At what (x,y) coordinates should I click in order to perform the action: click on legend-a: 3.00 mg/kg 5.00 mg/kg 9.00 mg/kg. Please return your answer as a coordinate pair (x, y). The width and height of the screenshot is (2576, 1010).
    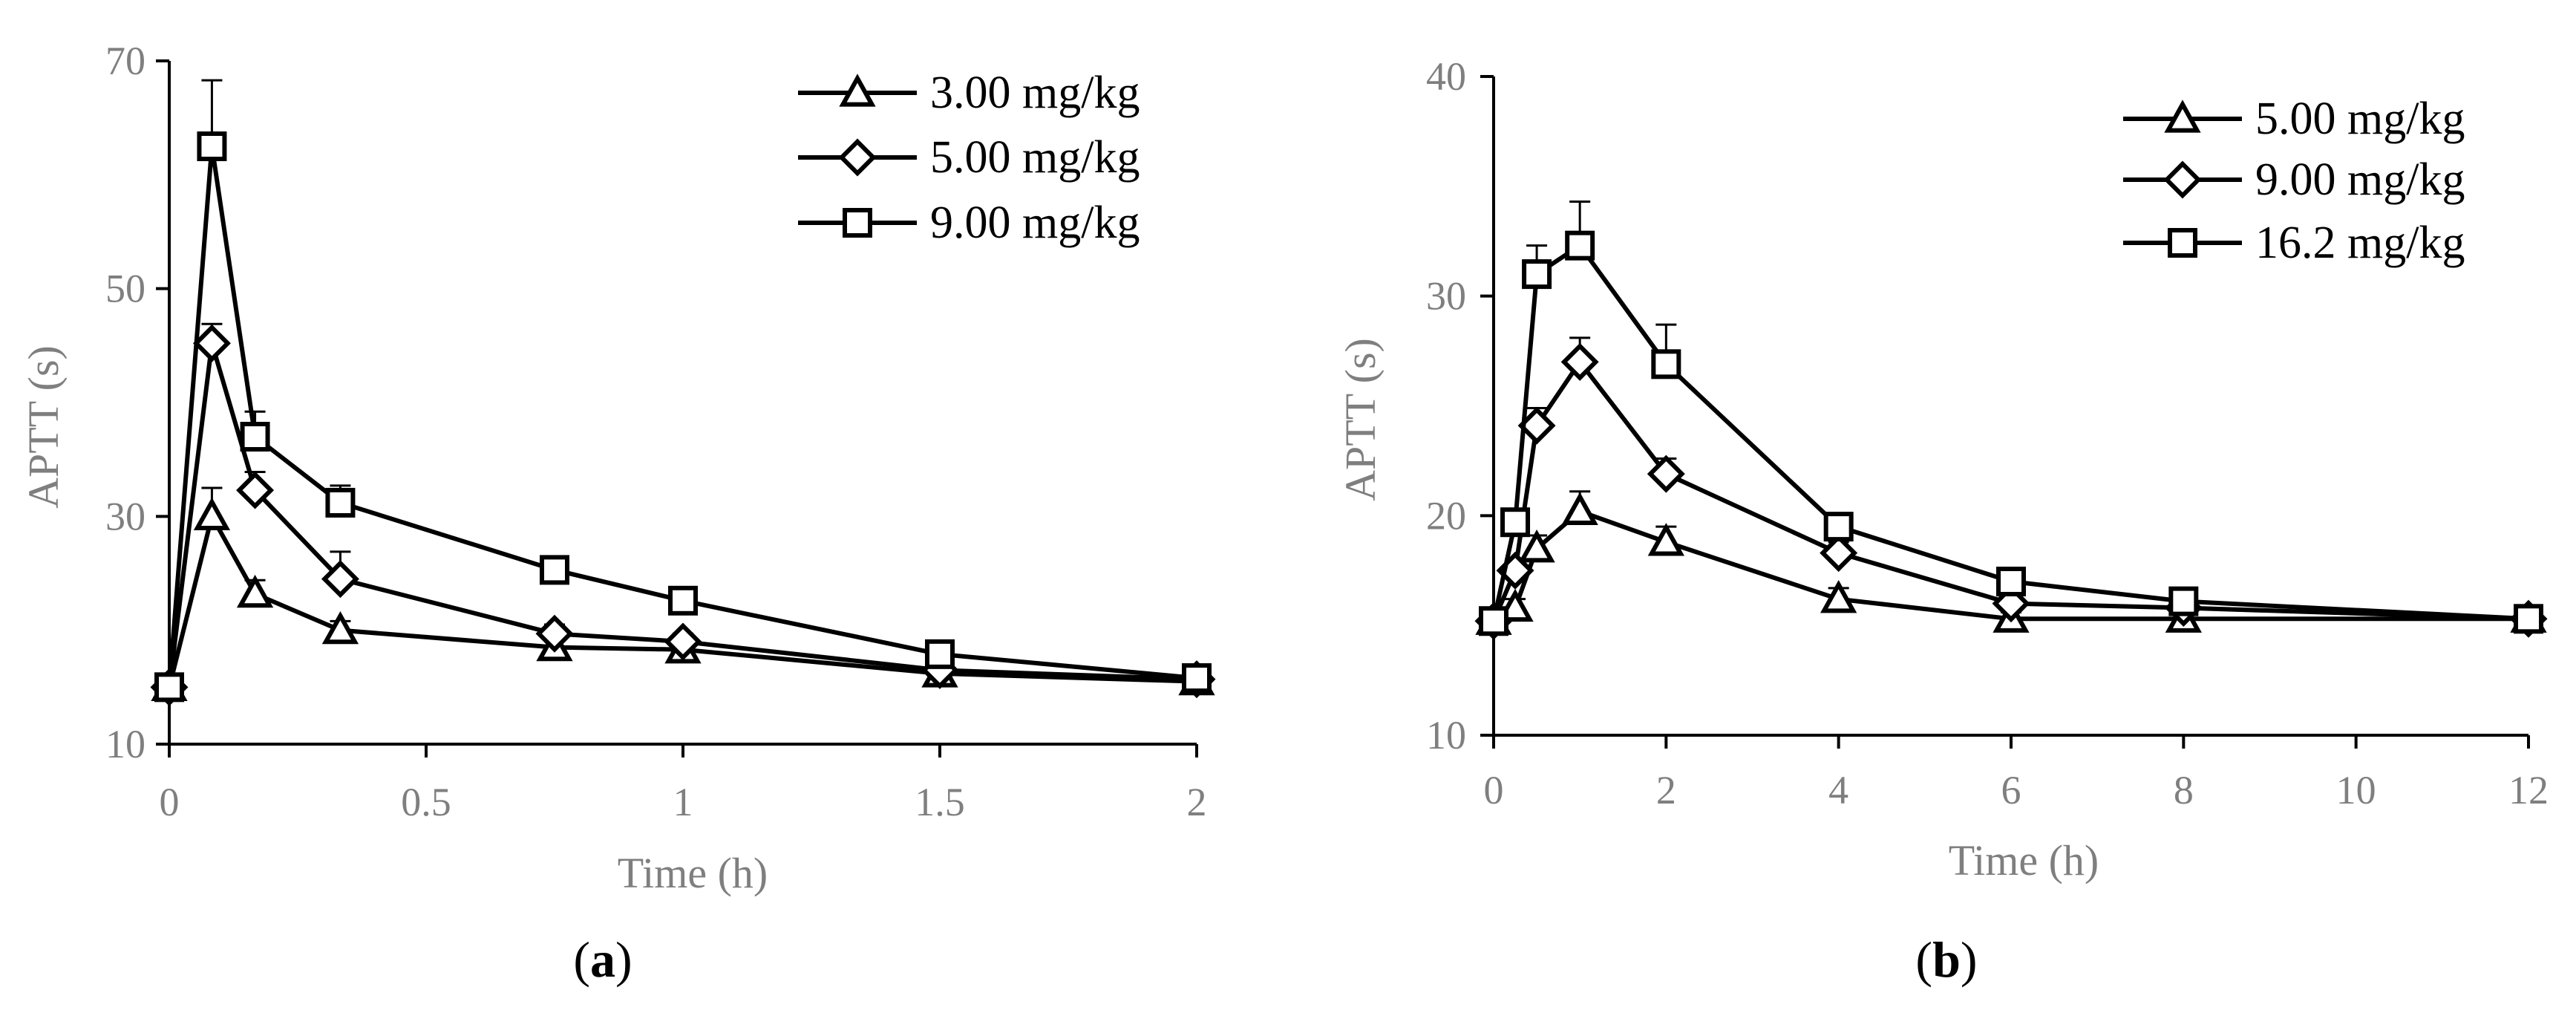
    Looking at the image, I should click on (969, 158).